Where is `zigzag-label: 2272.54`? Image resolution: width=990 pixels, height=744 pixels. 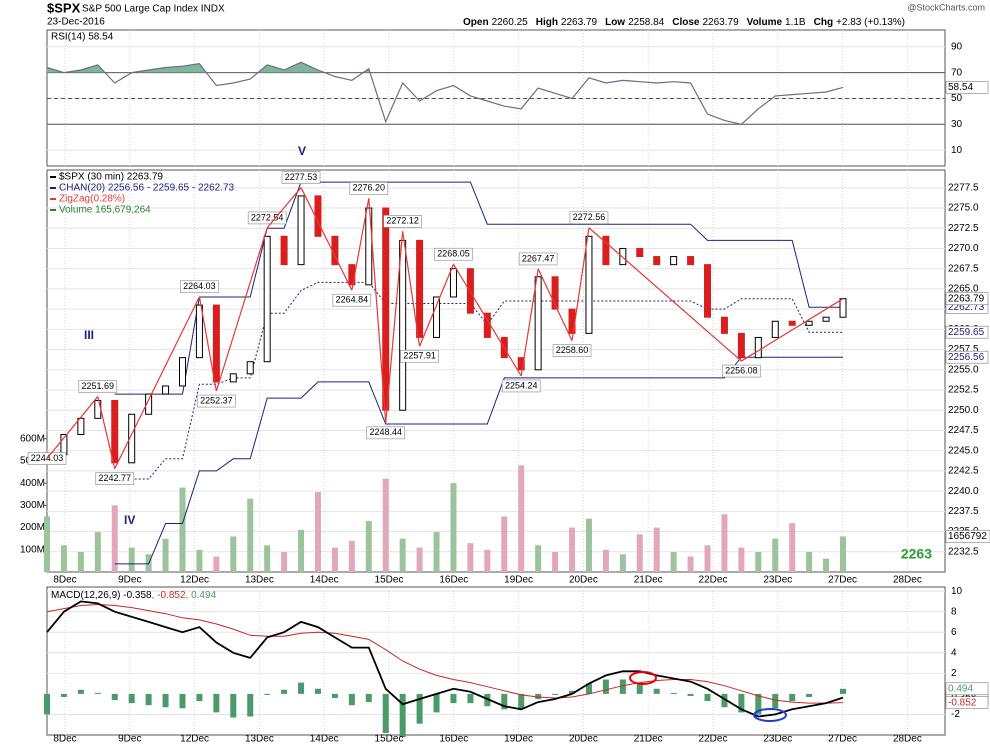 zigzag-label: 2272.54 is located at coordinates (267, 217).